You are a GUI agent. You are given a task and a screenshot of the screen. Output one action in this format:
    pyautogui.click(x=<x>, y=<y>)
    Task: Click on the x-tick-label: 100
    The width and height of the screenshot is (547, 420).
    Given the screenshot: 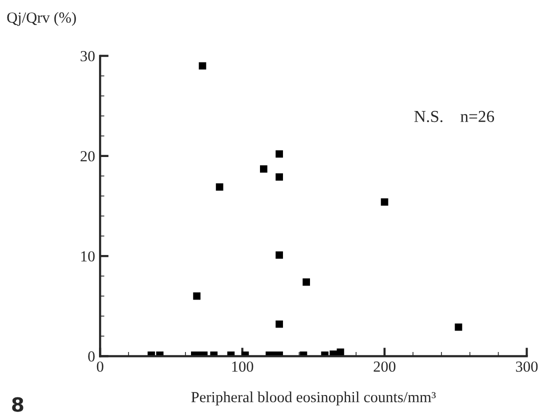 What is the action you would take?
    pyautogui.click(x=243, y=366)
    